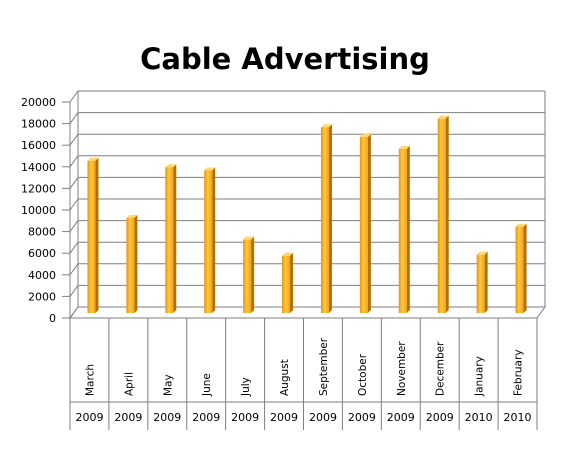 The width and height of the screenshot is (570, 456). Describe the element at coordinates (480, 376) in the screenshot. I see `x-category-label: January` at that location.